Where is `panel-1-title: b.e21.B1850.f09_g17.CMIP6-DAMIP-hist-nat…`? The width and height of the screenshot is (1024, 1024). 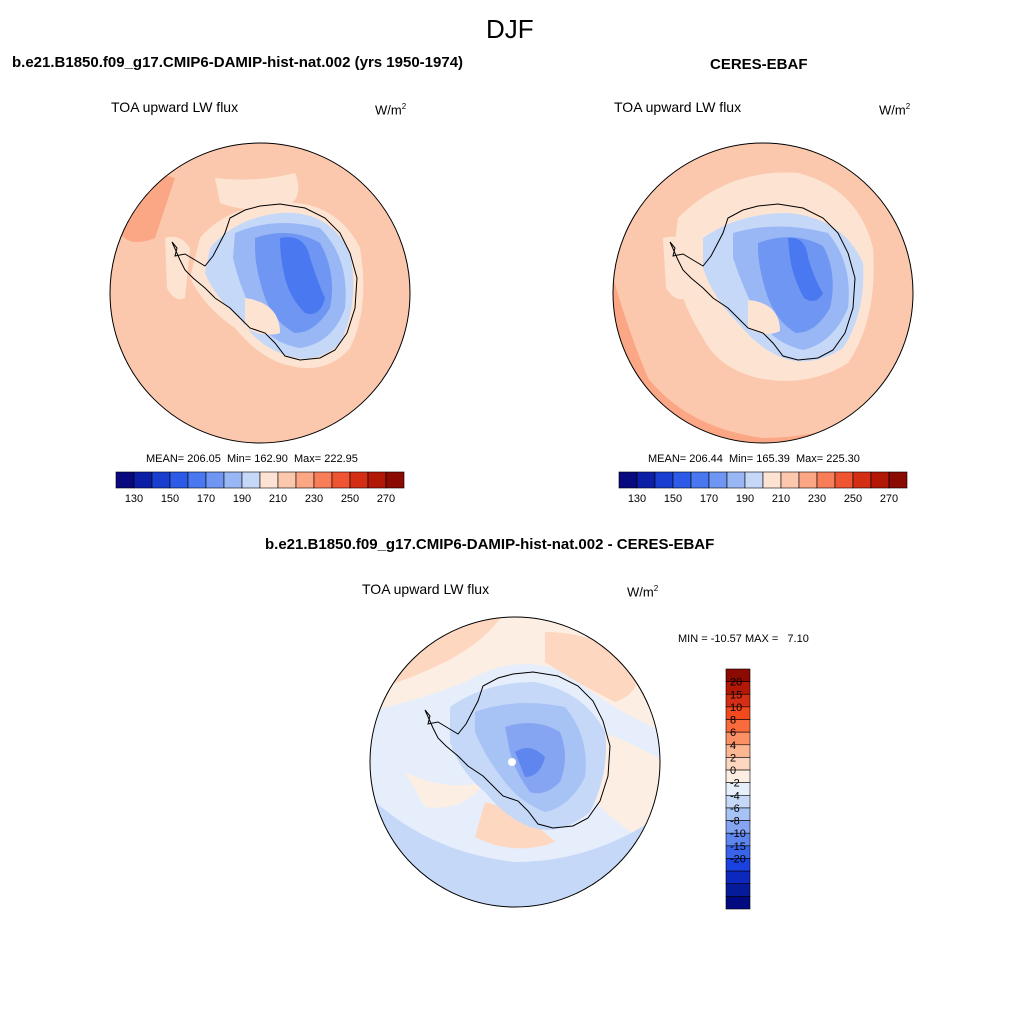 panel-1-title: b.e21.B1850.f09_g17.CMIP6-DAMIP-hist-nat… is located at coordinates (238, 62).